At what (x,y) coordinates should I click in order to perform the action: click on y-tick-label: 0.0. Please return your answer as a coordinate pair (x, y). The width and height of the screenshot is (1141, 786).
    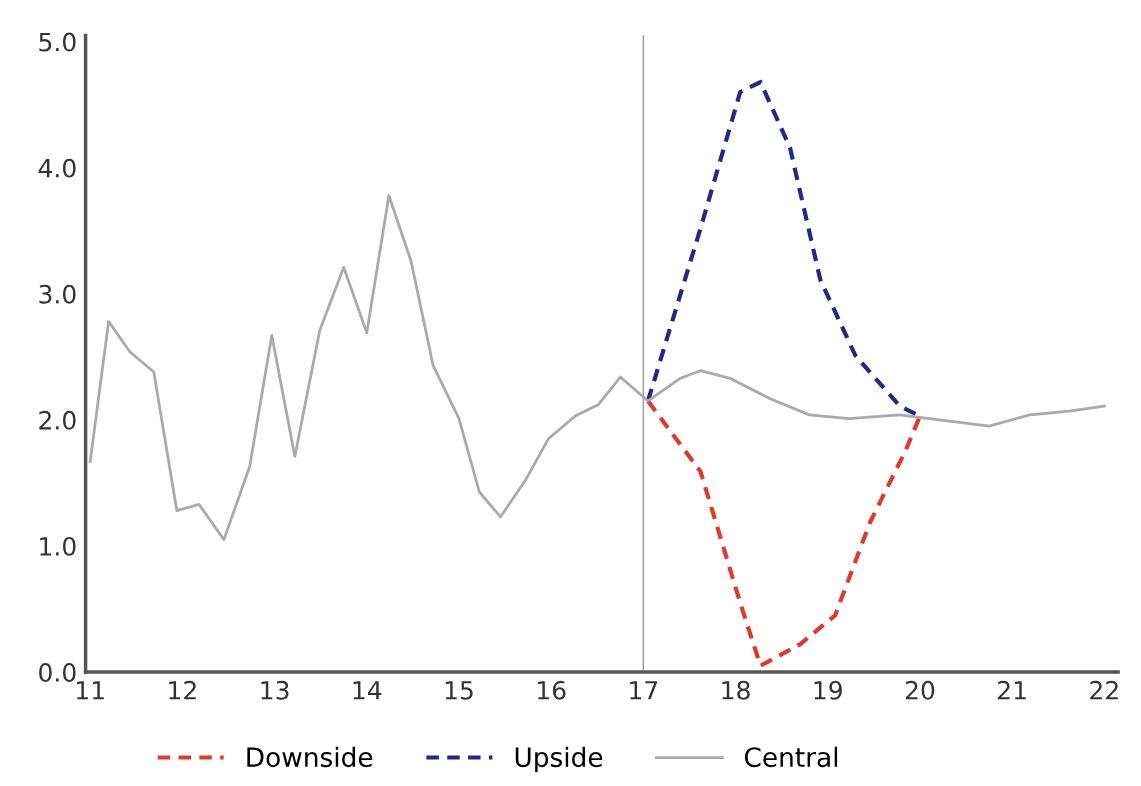
    Looking at the image, I should click on (57, 672).